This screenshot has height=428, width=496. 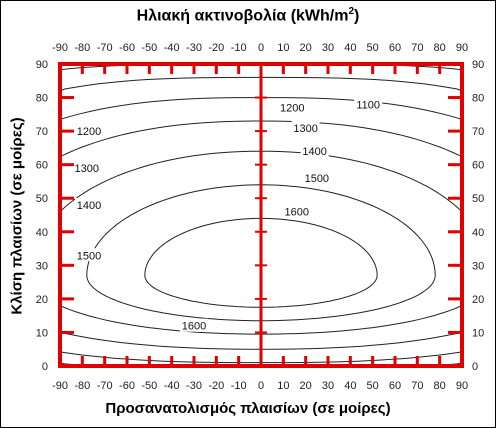 I want to click on x-tick-label-top: -30, so click(x=194, y=48).